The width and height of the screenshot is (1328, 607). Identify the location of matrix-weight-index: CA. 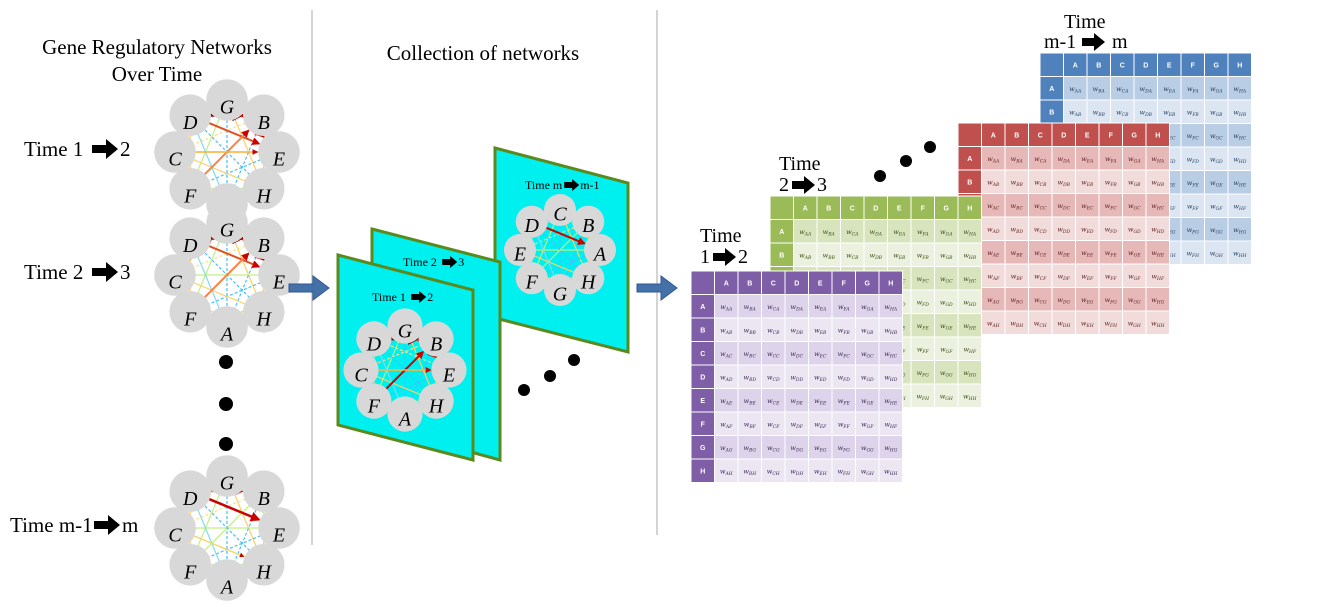
(1125, 91).